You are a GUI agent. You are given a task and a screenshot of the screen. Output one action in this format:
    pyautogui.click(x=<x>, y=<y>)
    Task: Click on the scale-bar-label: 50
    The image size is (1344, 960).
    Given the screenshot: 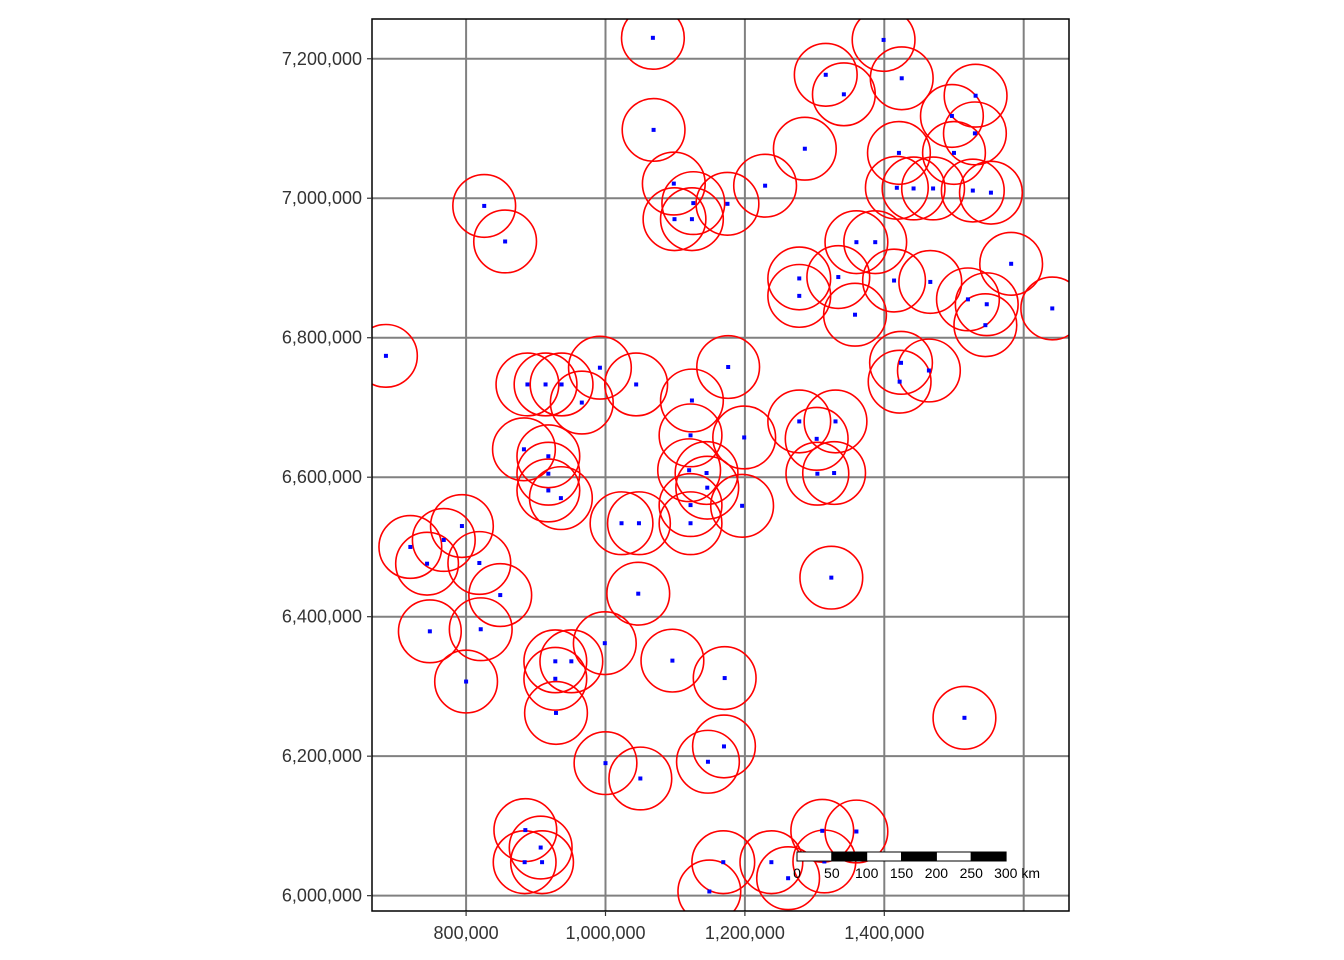 What is the action you would take?
    pyautogui.click(x=832, y=873)
    